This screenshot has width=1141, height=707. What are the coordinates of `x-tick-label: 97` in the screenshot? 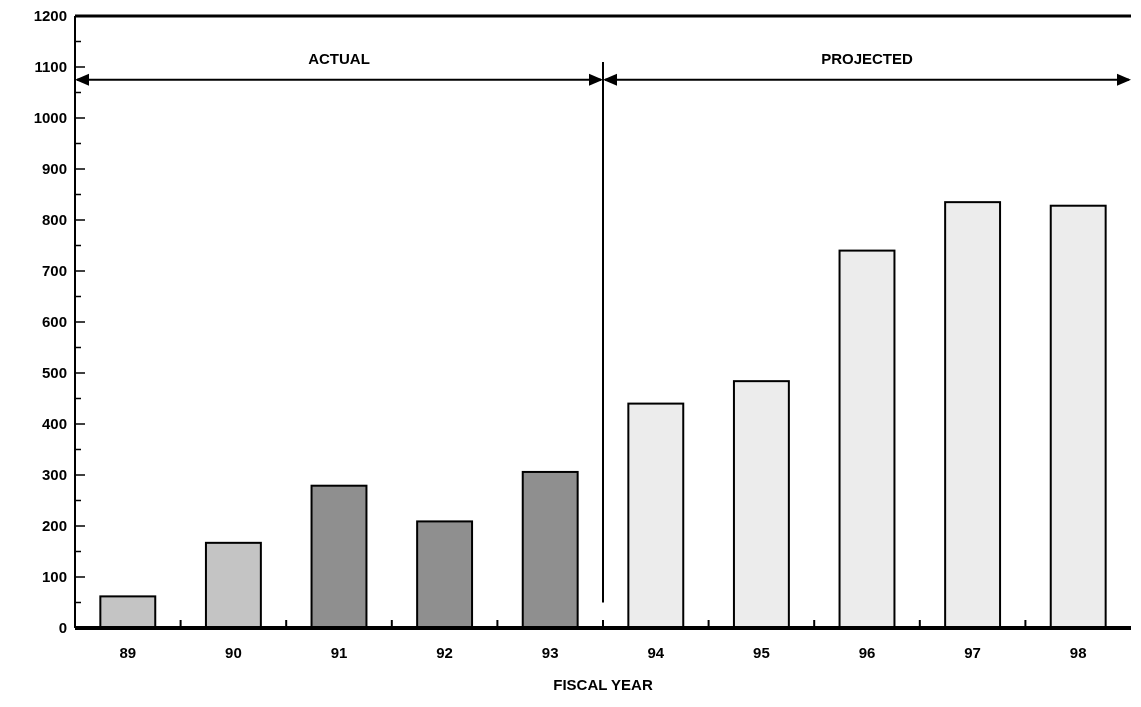 It's located at (972, 652).